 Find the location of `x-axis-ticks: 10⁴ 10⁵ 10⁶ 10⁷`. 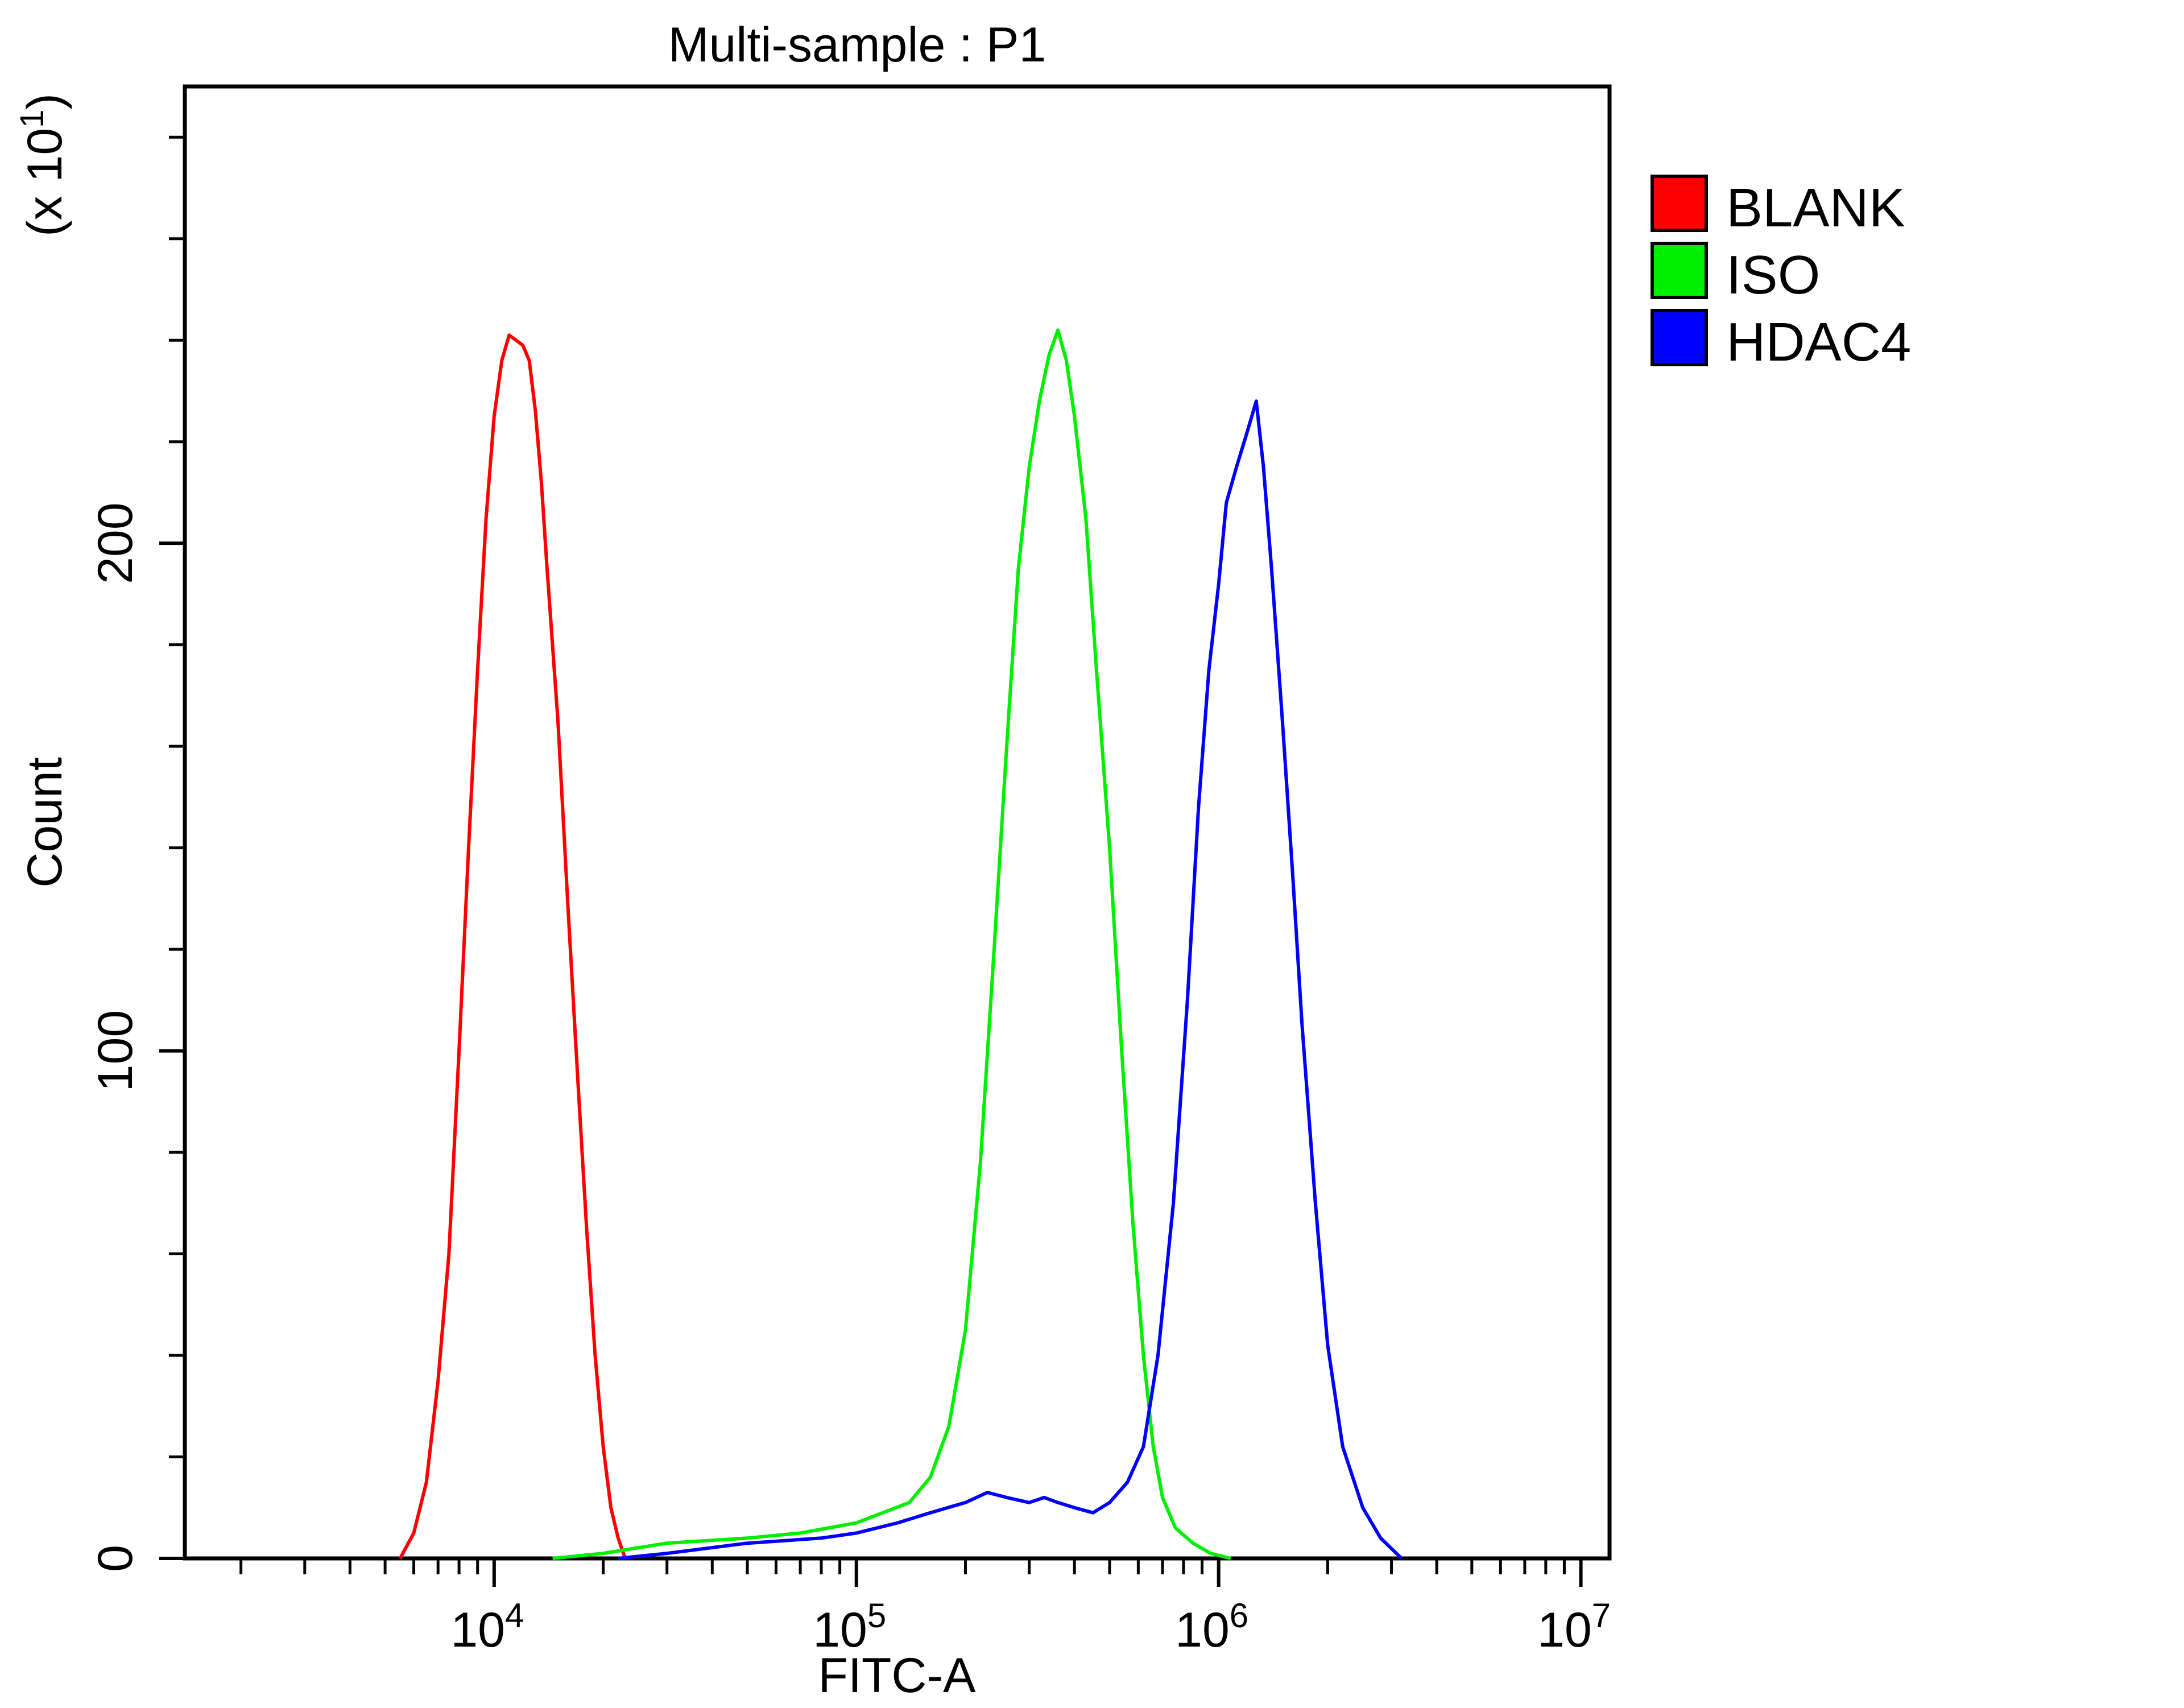

x-axis-ticks: 10⁴ 10⁵ 10⁶ 10⁷ is located at coordinates (1030, 1607).